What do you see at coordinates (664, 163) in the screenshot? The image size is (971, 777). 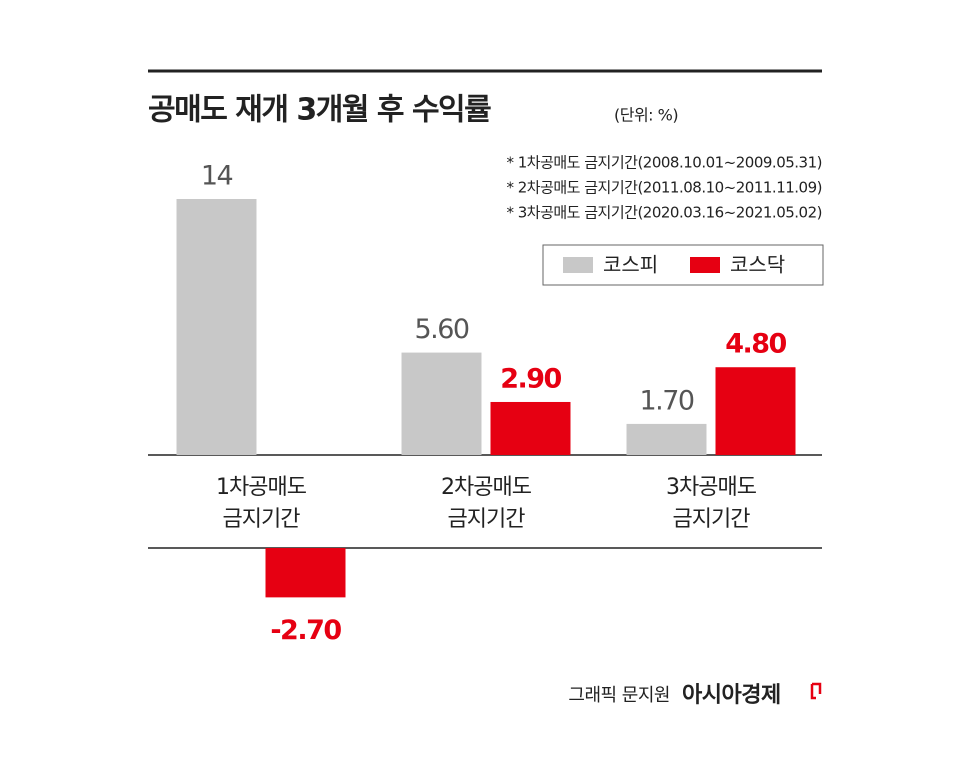 I see `note: * 1차공매도 금지기간(2008.10.01~2009.05.31)` at bounding box center [664, 163].